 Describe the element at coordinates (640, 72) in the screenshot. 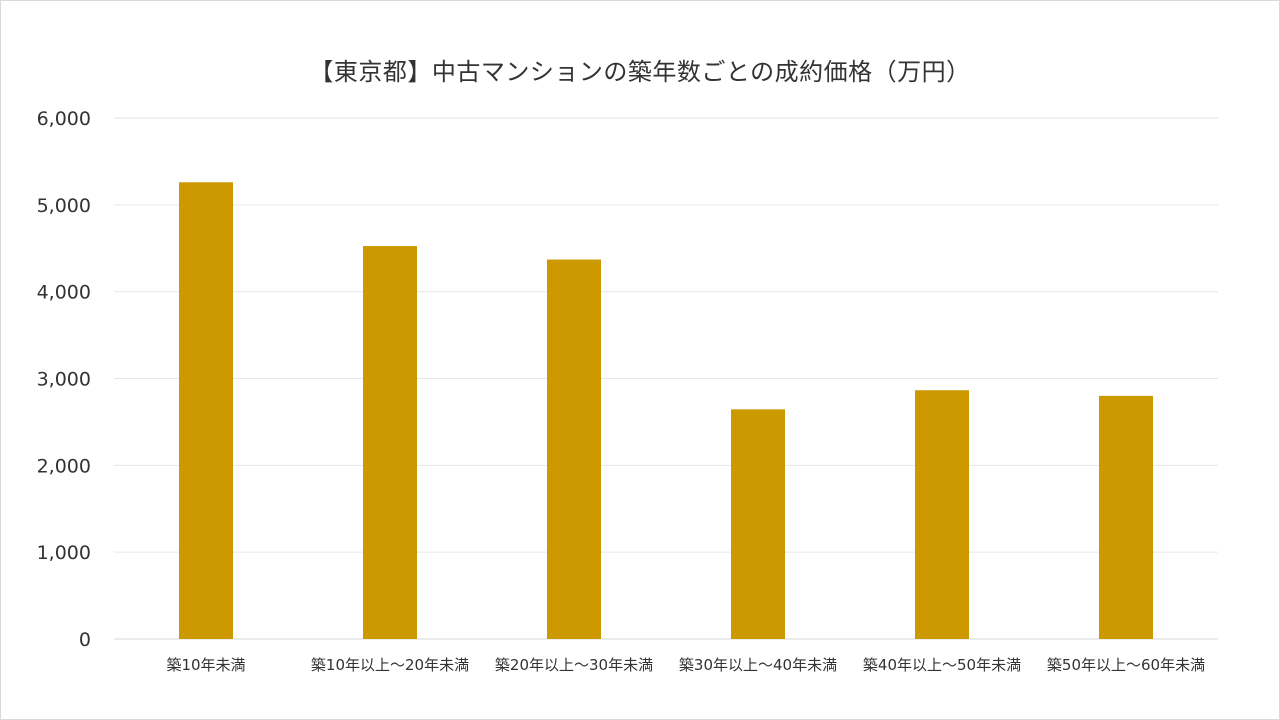

I see `chart-title: 【東京都】中古マンションの築年数ごとの成約価格（万円）` at that location.